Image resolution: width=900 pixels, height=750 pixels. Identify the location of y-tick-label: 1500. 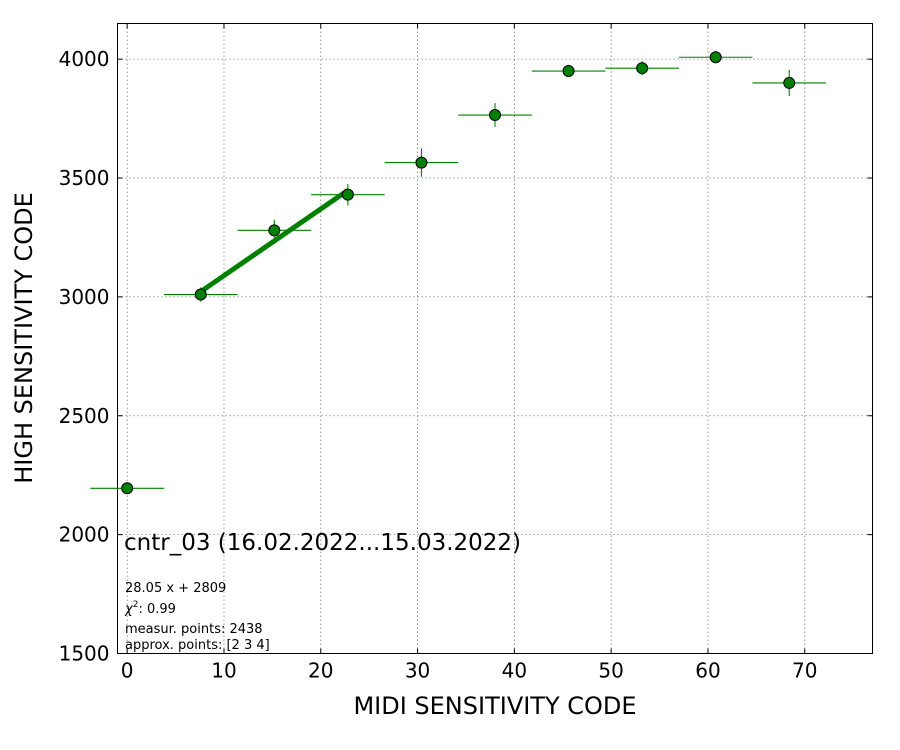
(84, 654).